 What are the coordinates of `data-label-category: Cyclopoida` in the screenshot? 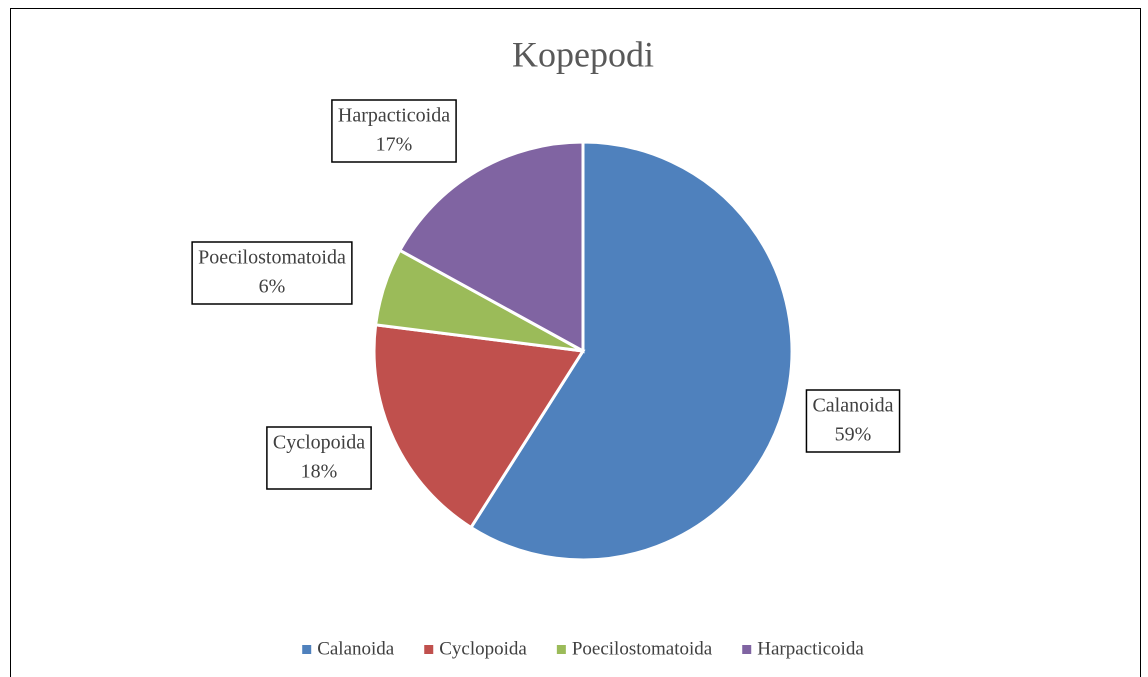 It's located at (319, 443).